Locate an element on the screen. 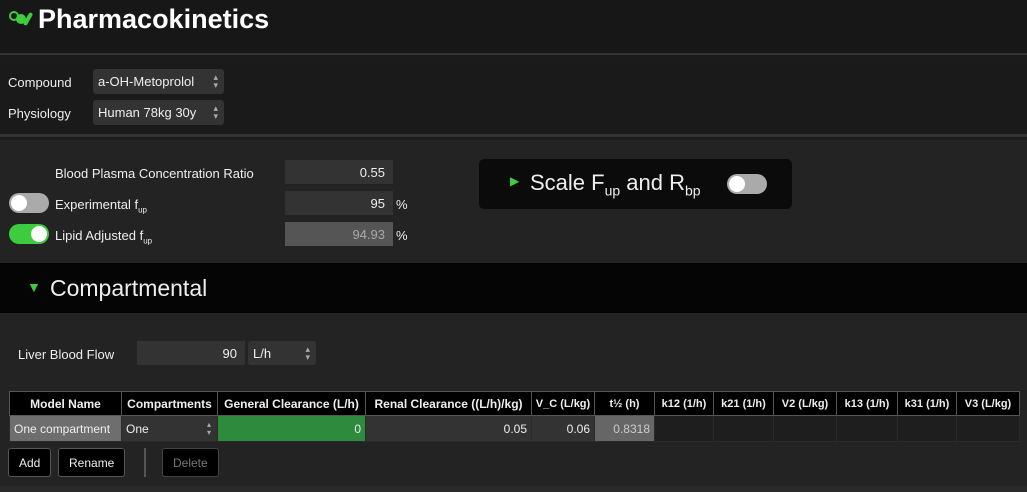 The image size is (1027, 492). pills-icon is located at coordinates (21, 18).